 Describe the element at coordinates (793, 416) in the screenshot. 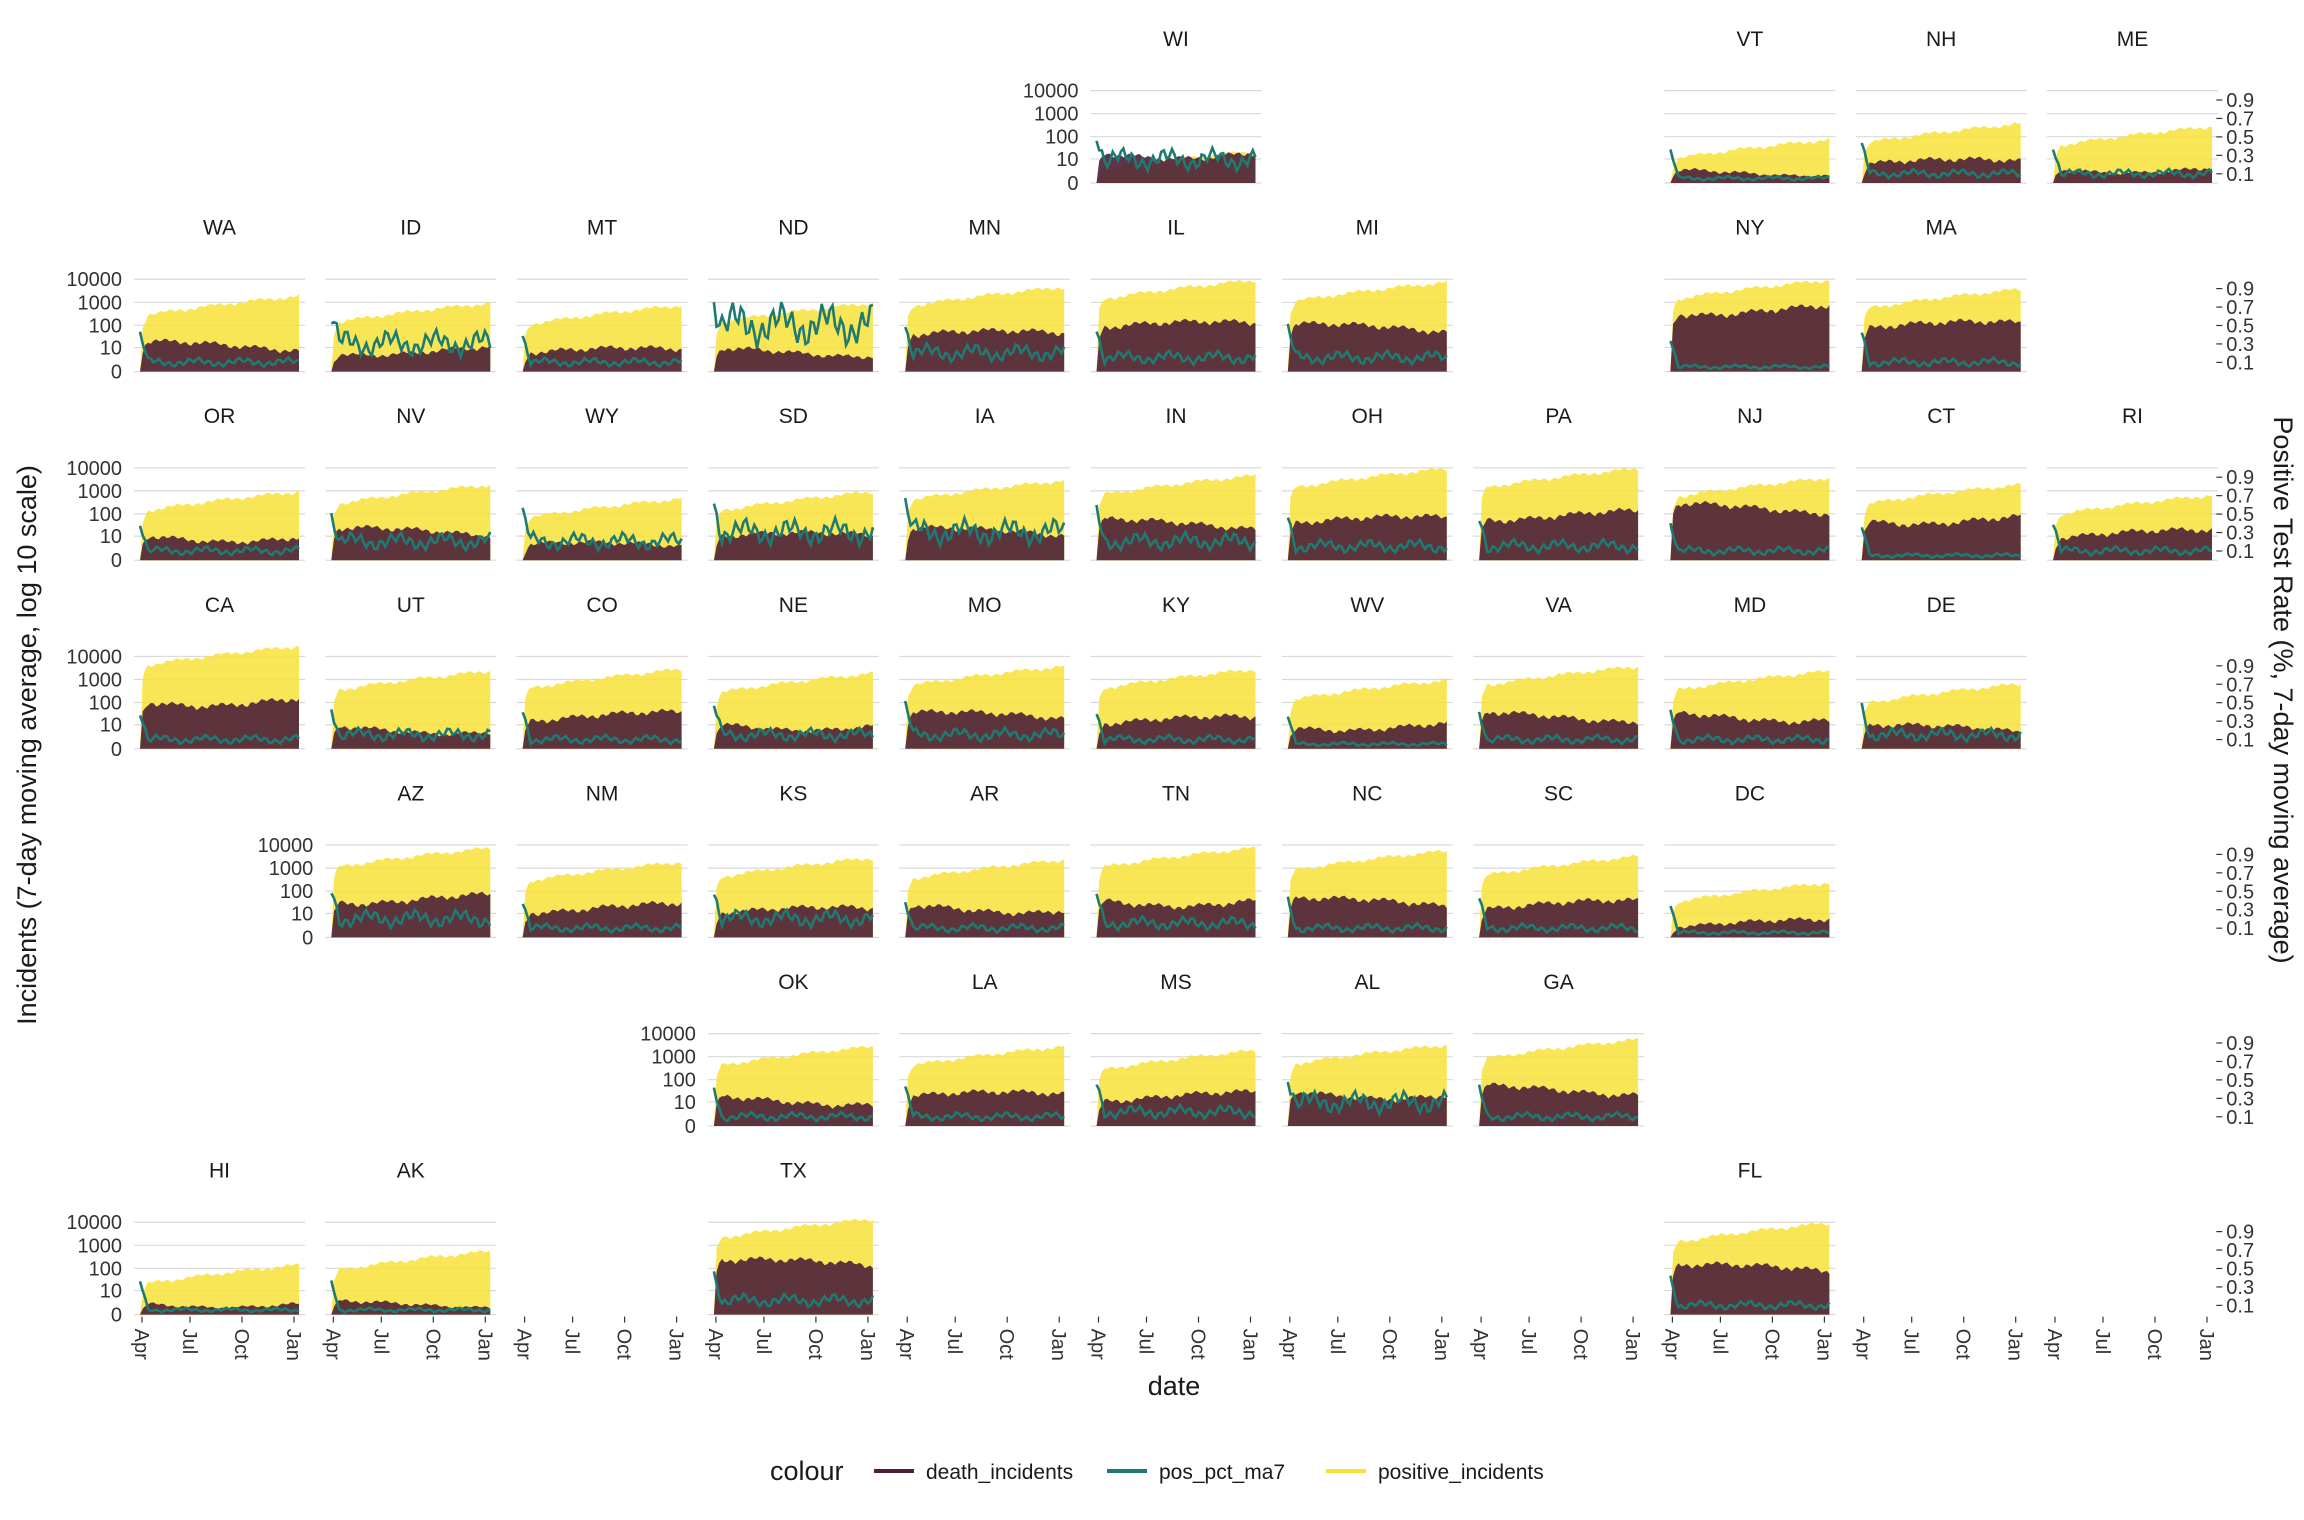

I see `facet-strip-label: SD` at that location.